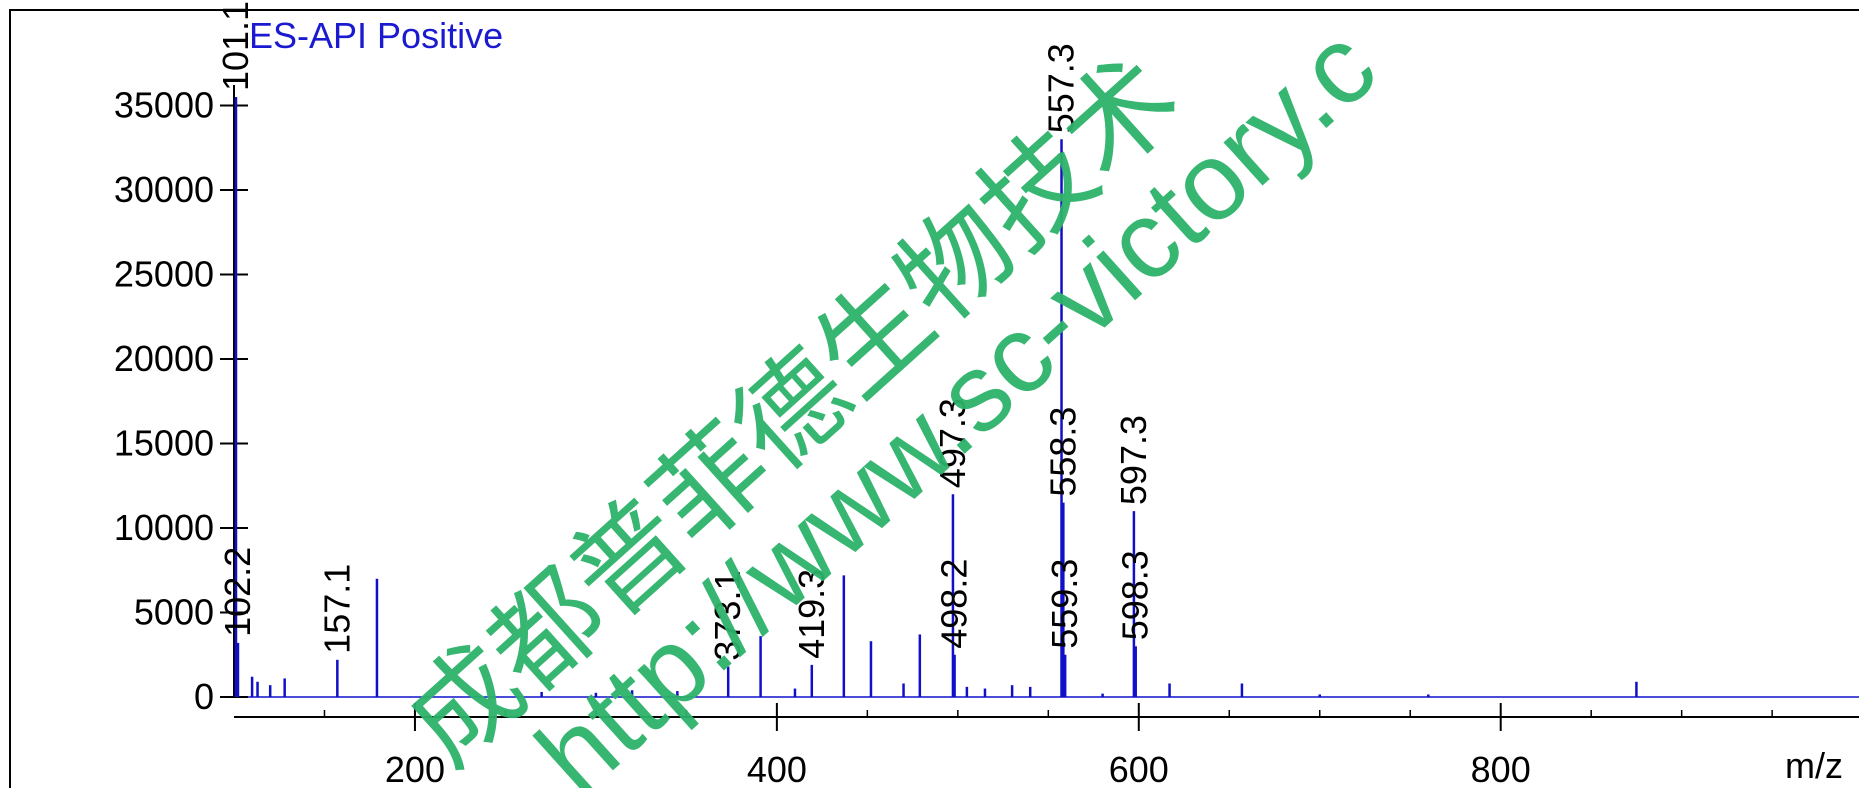 Image resolution: width=1859 pixels, height=788 pixels. I want to click on y-tick-label: 5000, so click(174, 612).